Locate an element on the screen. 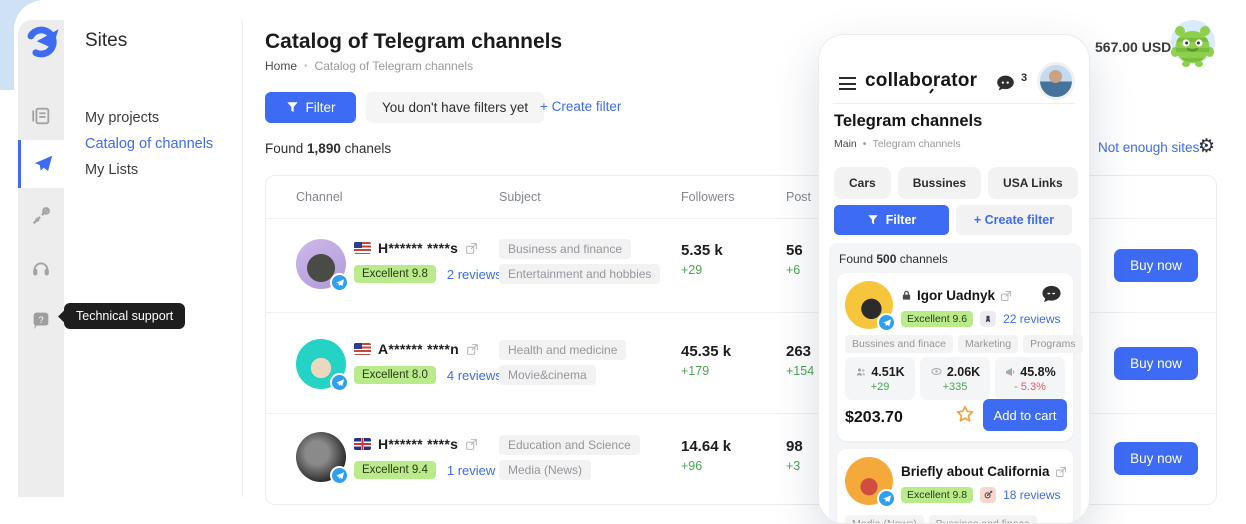  stat-value: 2.06K is located at coordinates (963, 371).